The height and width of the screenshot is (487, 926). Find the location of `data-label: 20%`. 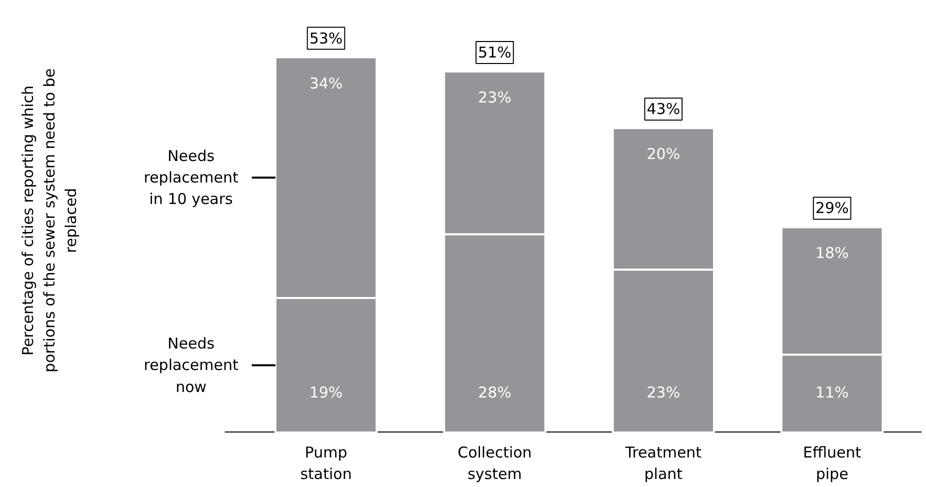

data-label: 20% is located at coordinates (663, 154).